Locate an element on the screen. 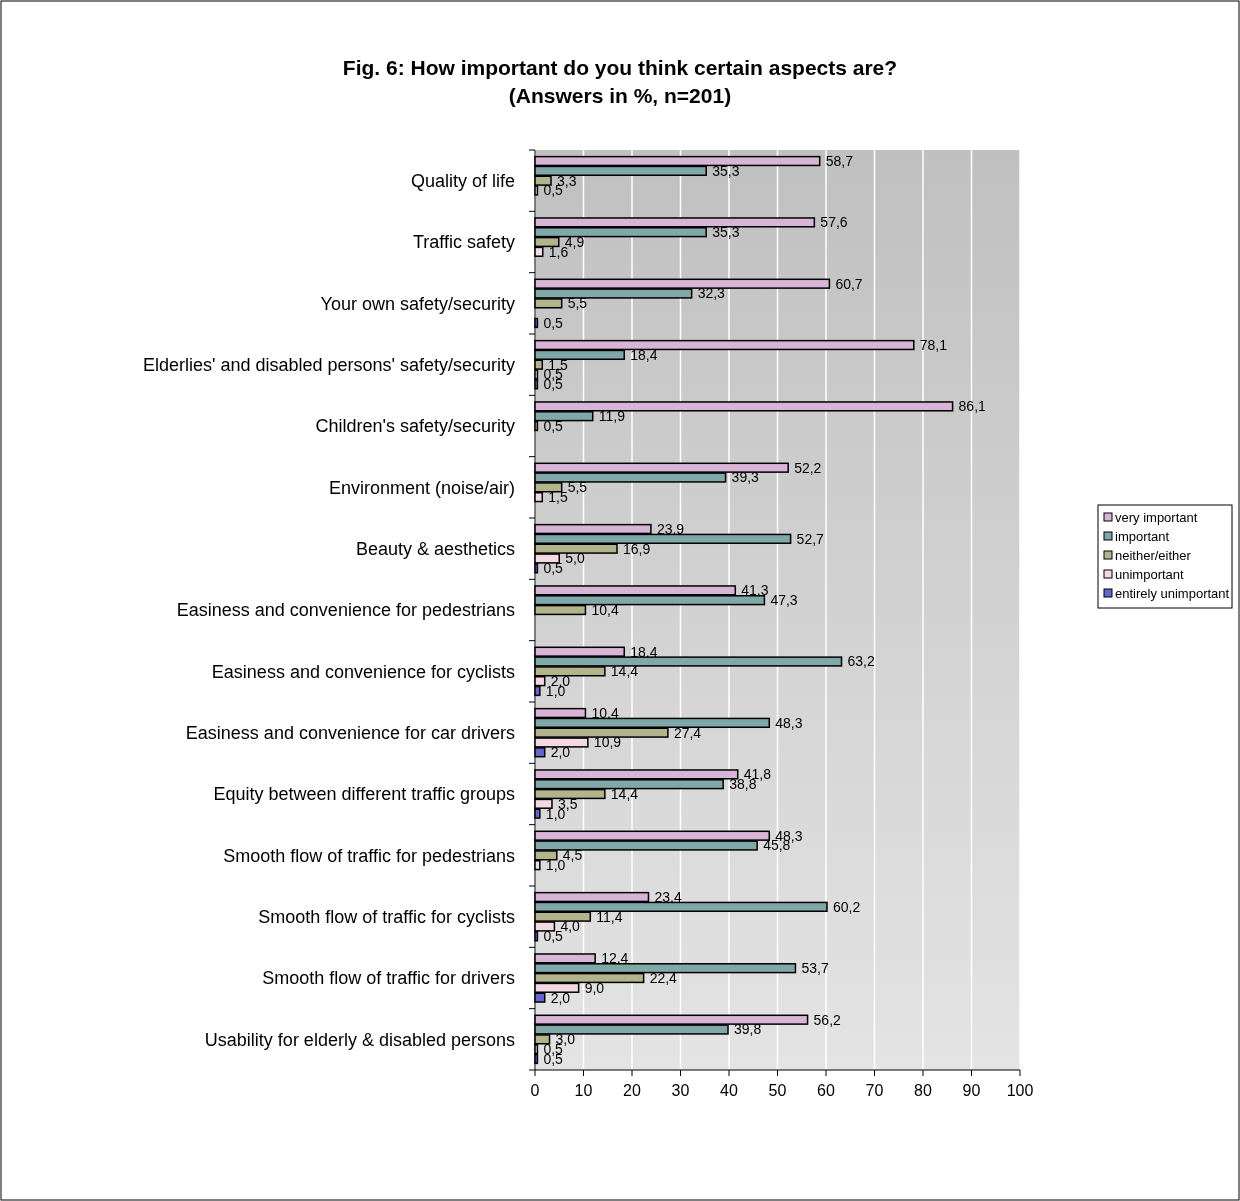 The height and width of the screenshot is (1201, 1240). data-label: 12,4 is located at coordinates (615, 958).